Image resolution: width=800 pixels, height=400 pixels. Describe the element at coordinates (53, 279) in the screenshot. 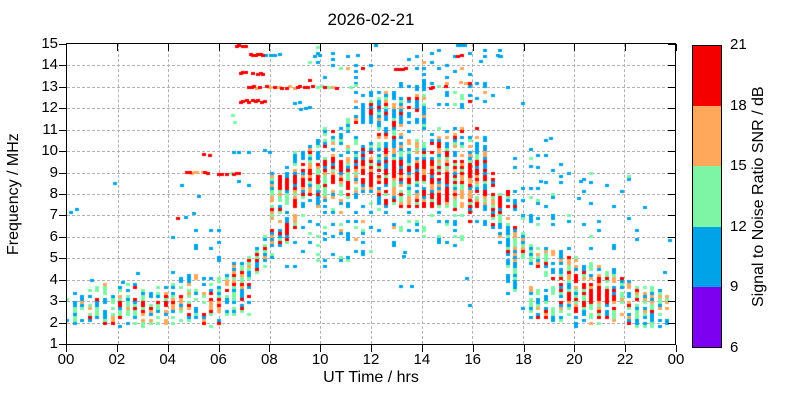

I see `y-tick-label: 4` at that location.